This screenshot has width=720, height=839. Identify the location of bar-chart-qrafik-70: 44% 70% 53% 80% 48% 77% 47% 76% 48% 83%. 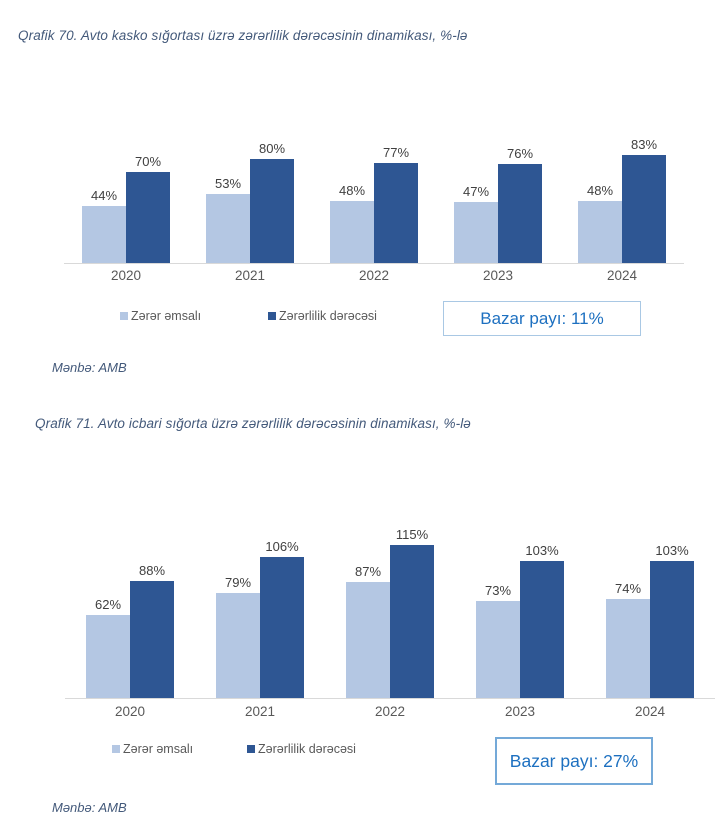
(374, 192).